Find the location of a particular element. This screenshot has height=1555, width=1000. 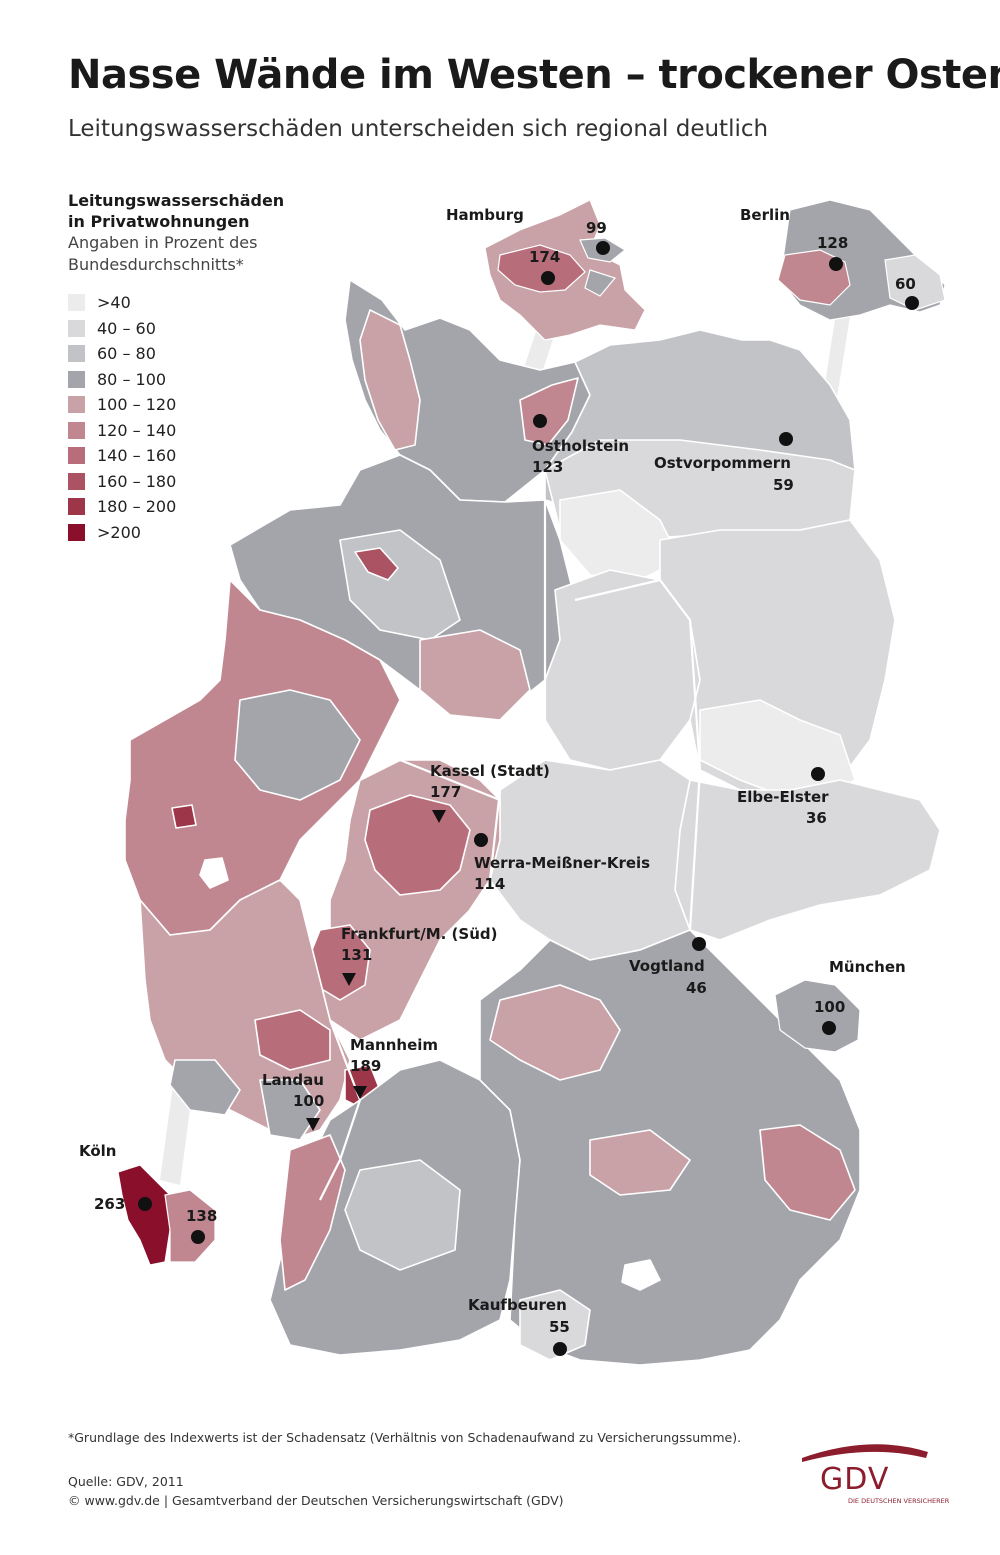

legend-item: 140 – 160 is located at coordinates (188, 456).